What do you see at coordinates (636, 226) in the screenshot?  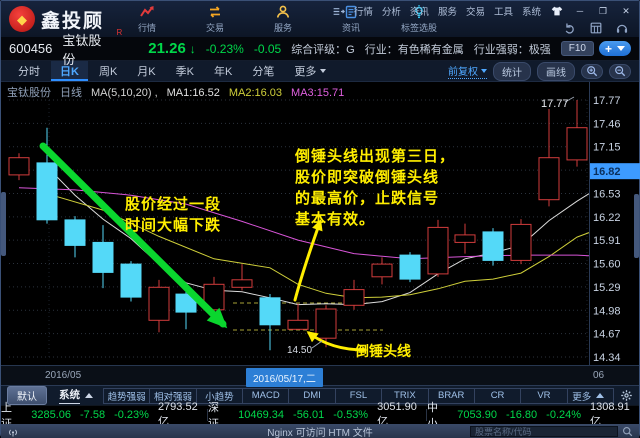 I see `right-panel-scrollbar` at bounding box center [636, 226].